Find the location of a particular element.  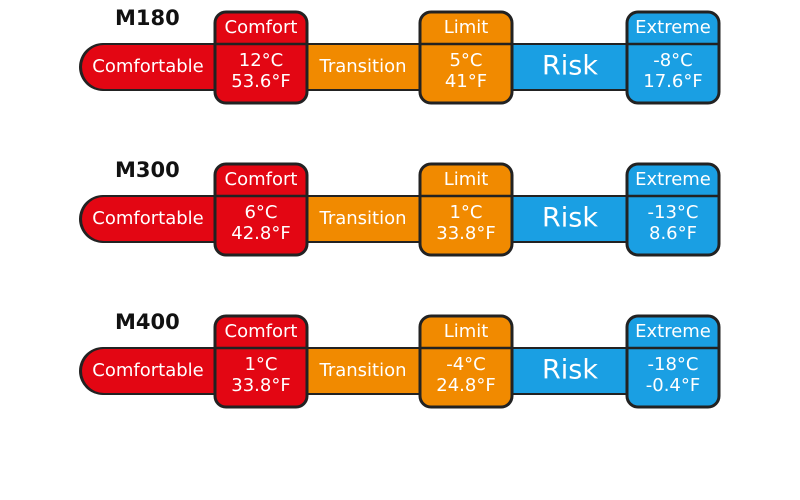

product-name: M400 is located at coordinates (147, 322).